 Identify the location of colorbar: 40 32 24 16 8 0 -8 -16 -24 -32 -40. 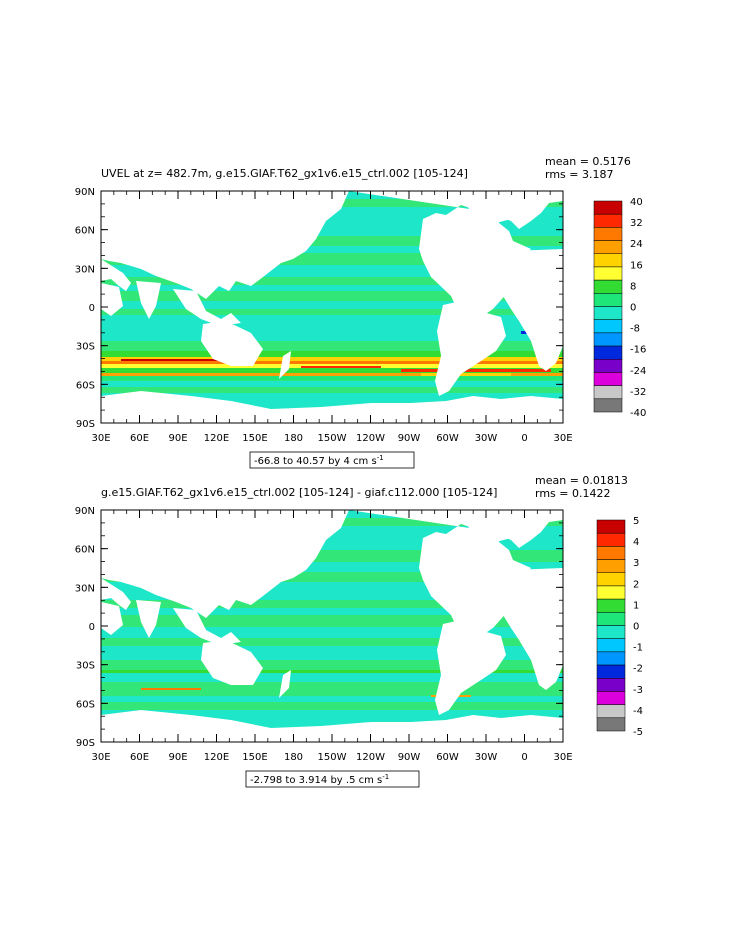
(619, 308).